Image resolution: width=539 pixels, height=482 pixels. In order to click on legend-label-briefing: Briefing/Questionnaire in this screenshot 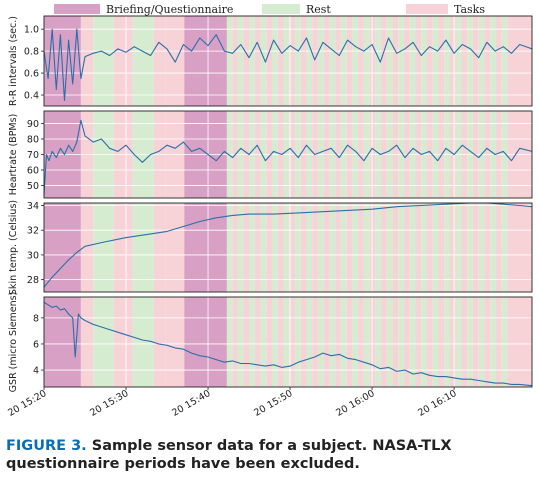, I will do `click(169, 9)`.